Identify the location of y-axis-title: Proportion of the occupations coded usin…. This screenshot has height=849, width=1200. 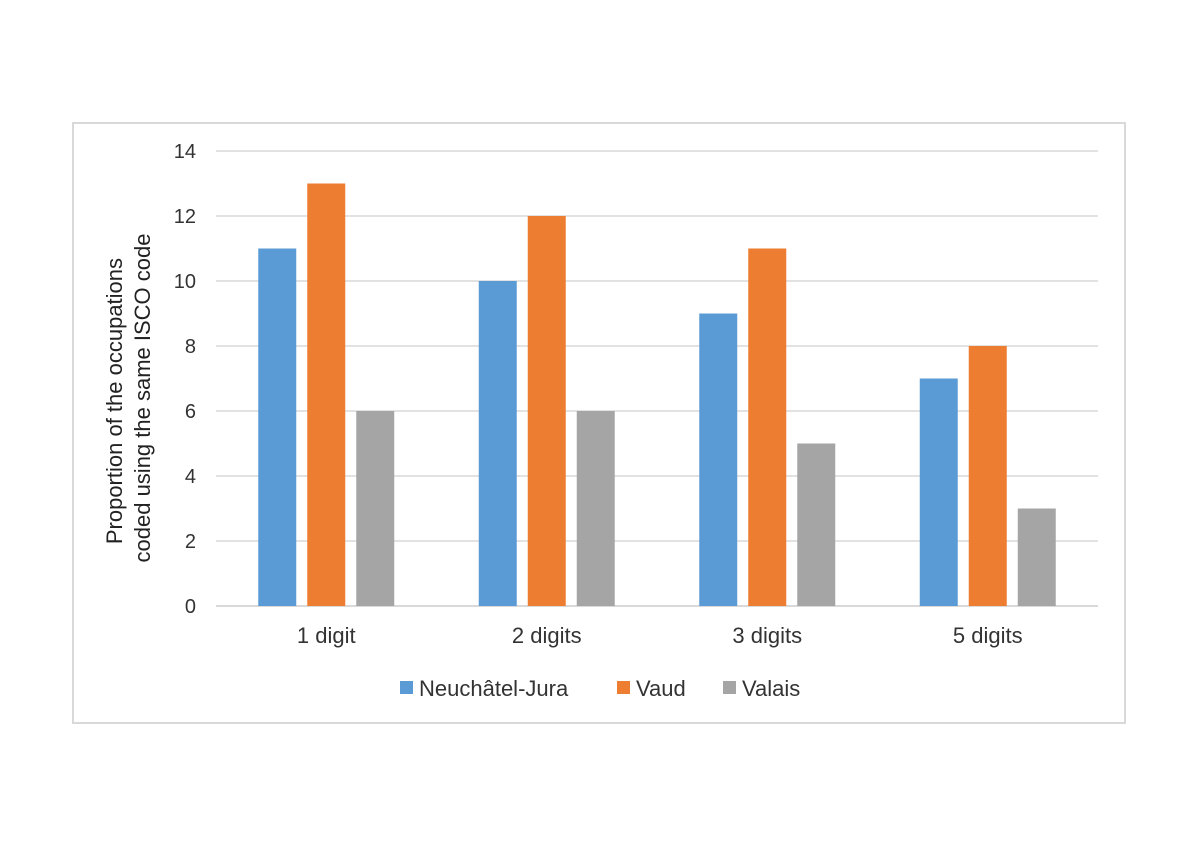
(128, 398).